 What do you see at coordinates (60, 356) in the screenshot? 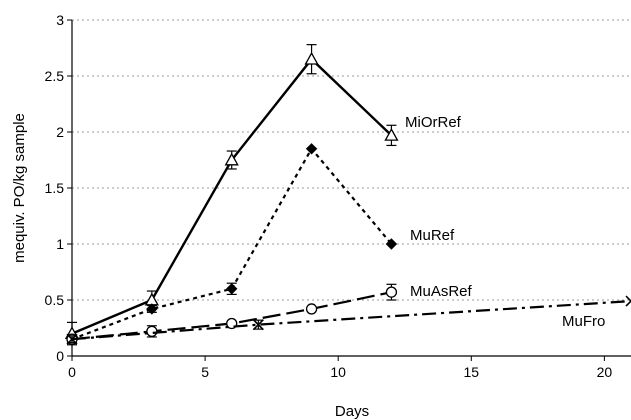
I see `y-tick-label-0: 0` at bounding box center [60, 356].